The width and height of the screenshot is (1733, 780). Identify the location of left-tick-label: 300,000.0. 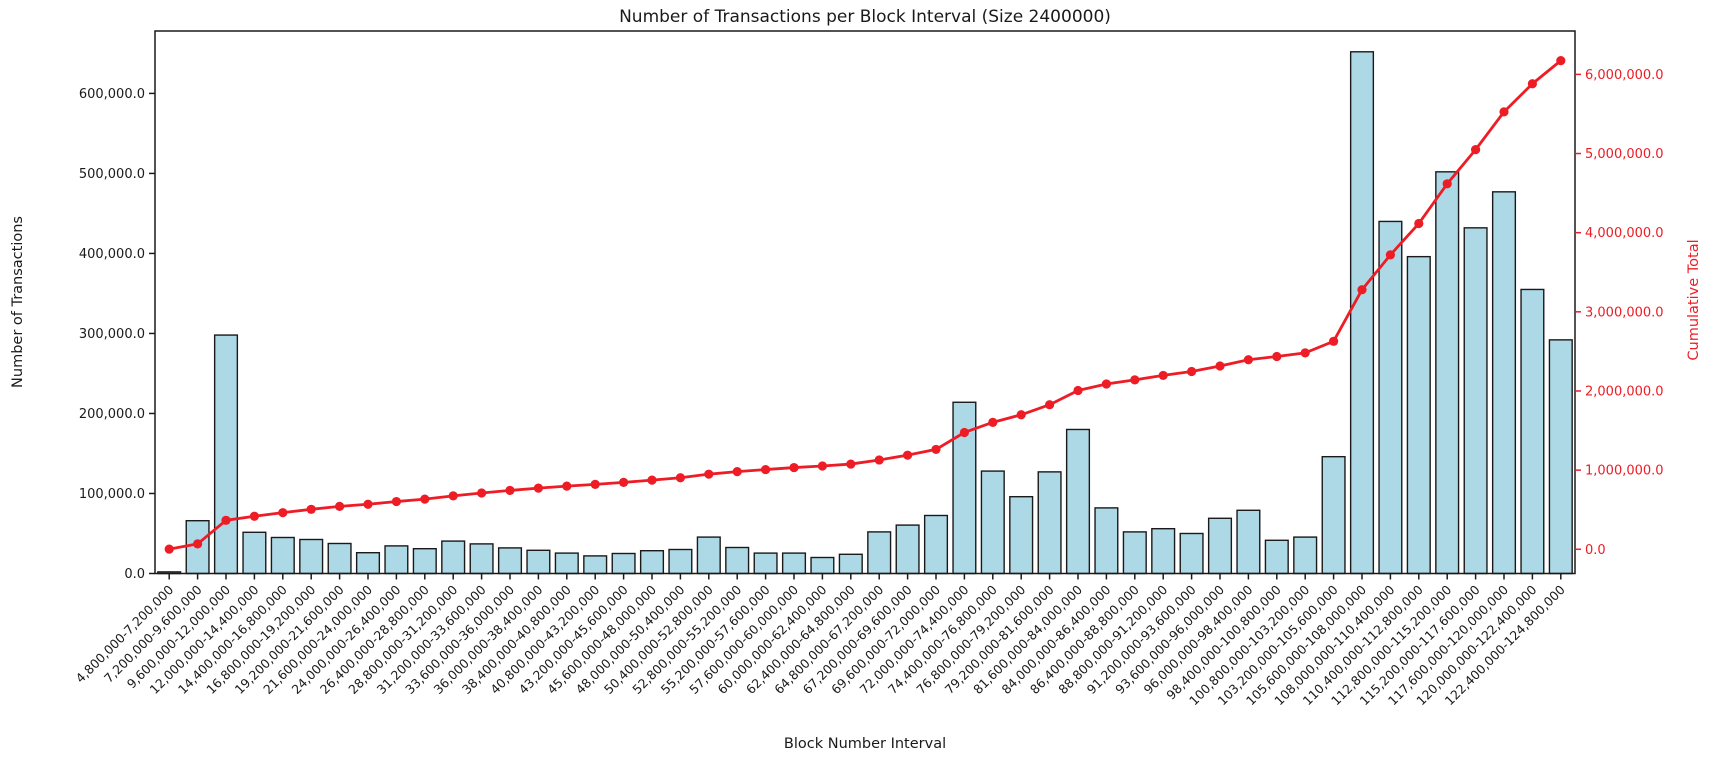
(112, 334).